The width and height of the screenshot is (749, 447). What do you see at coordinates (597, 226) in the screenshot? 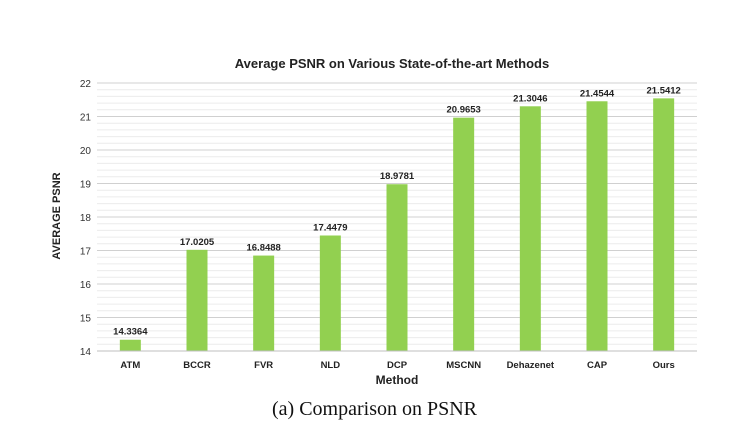
I see `bar-cap` at bounding box center [597, 226].